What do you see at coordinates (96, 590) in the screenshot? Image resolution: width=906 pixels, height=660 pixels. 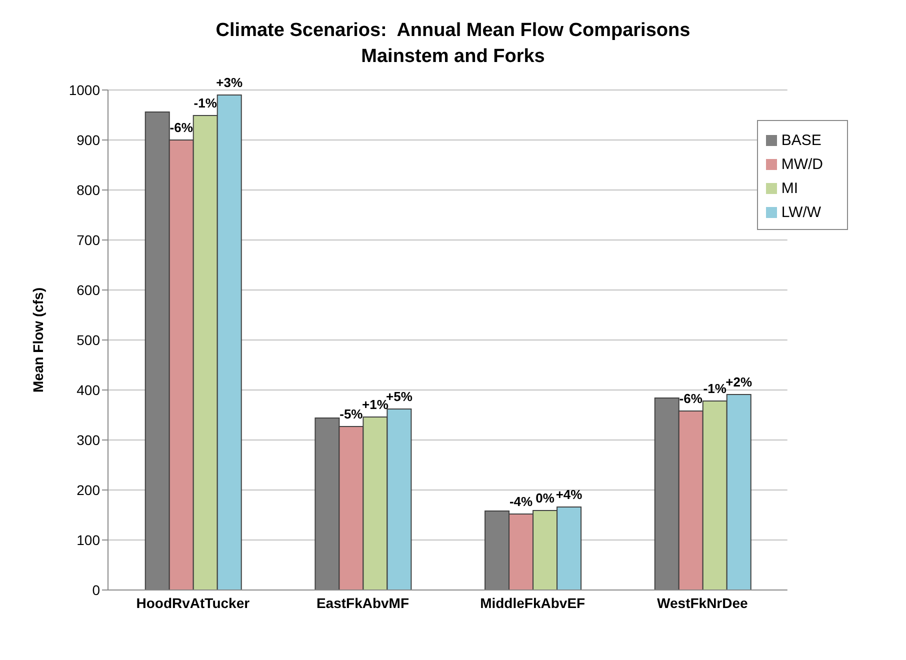 I see `y-tick-label: 0` at bounding box center [96, 590].